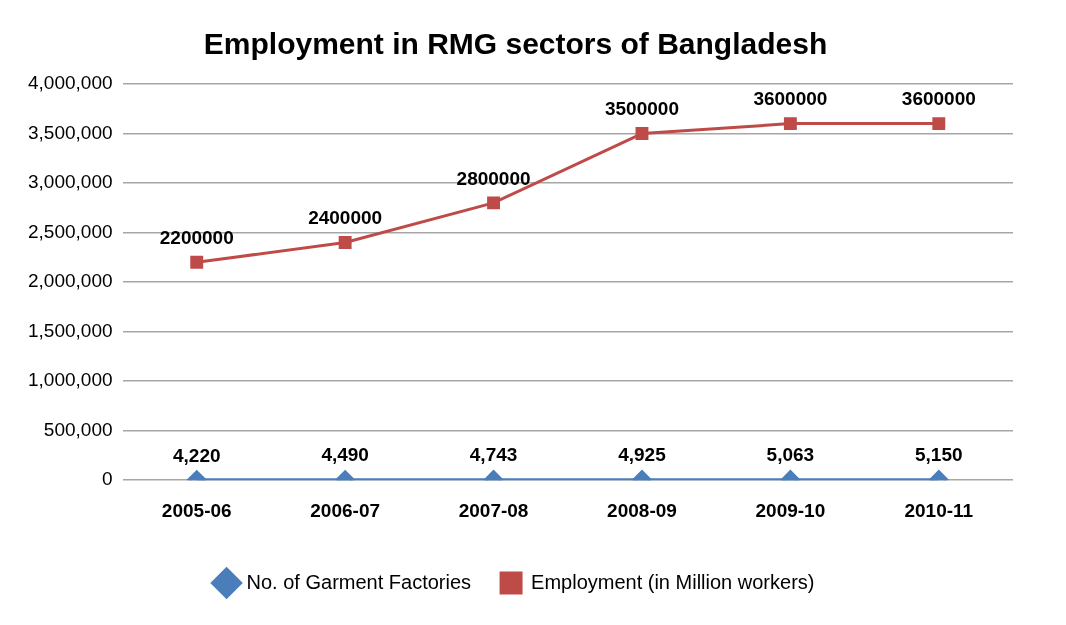 Image resolution: width=1066 pixels, height=625 pixels. I want to click on x-tick-label: 2009-10, so click(790, 510).